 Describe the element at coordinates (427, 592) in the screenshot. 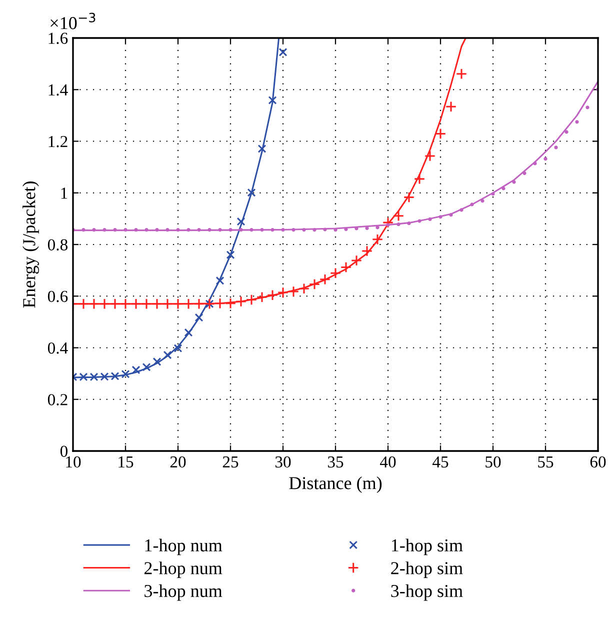

I see `legend-label: 3-hop sim` at that location.